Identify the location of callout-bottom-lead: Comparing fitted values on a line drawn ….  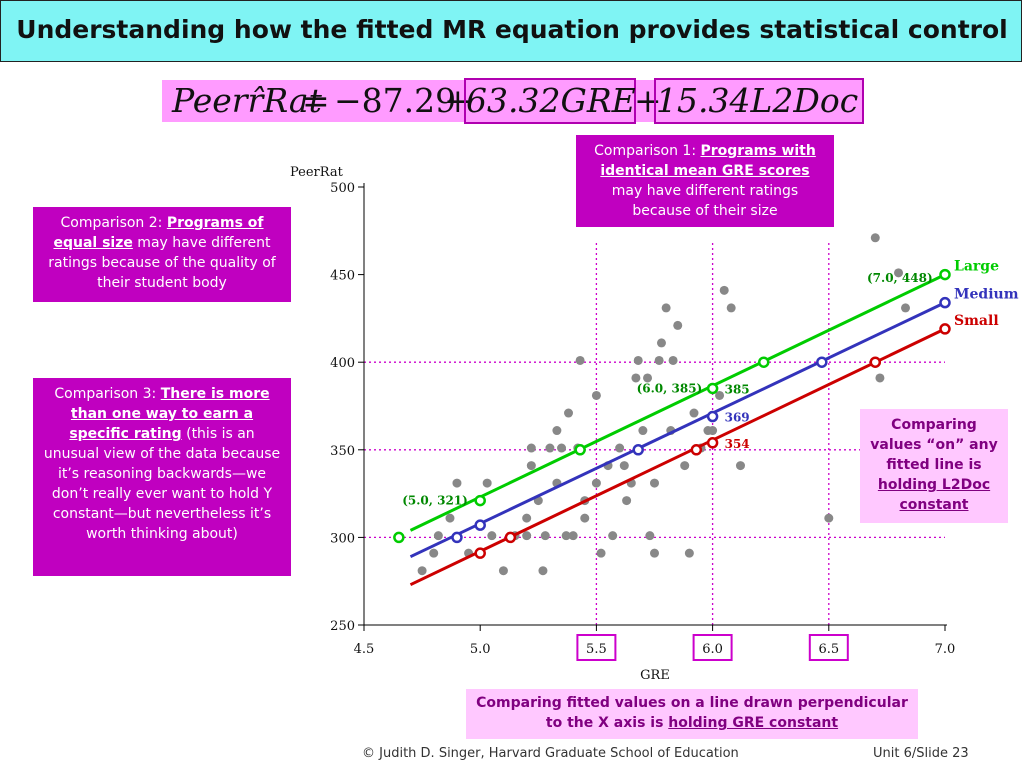
(692, 713).